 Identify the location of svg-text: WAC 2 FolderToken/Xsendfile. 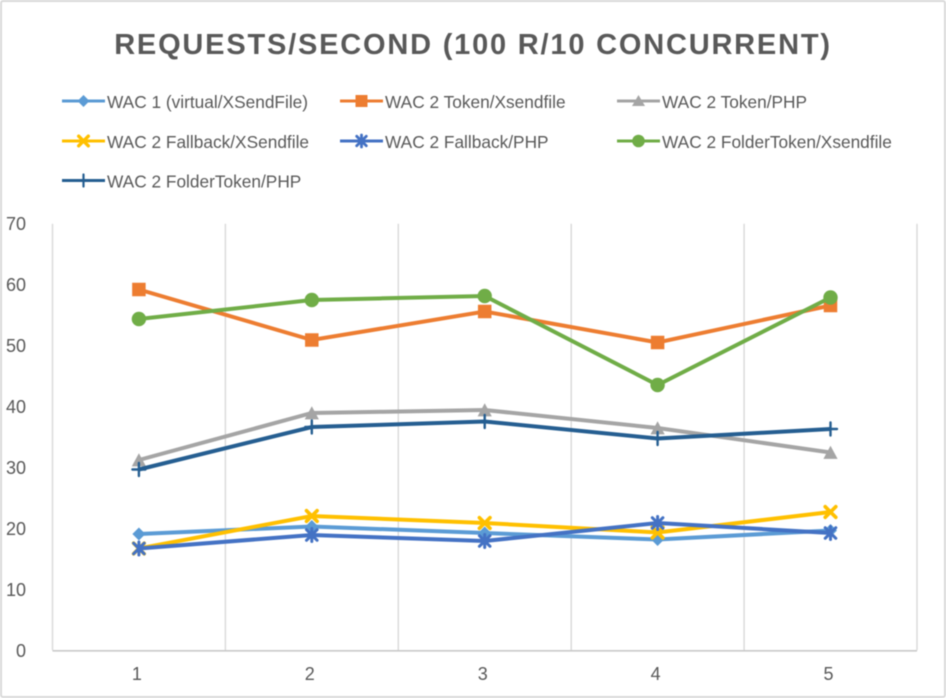
(777, 142).